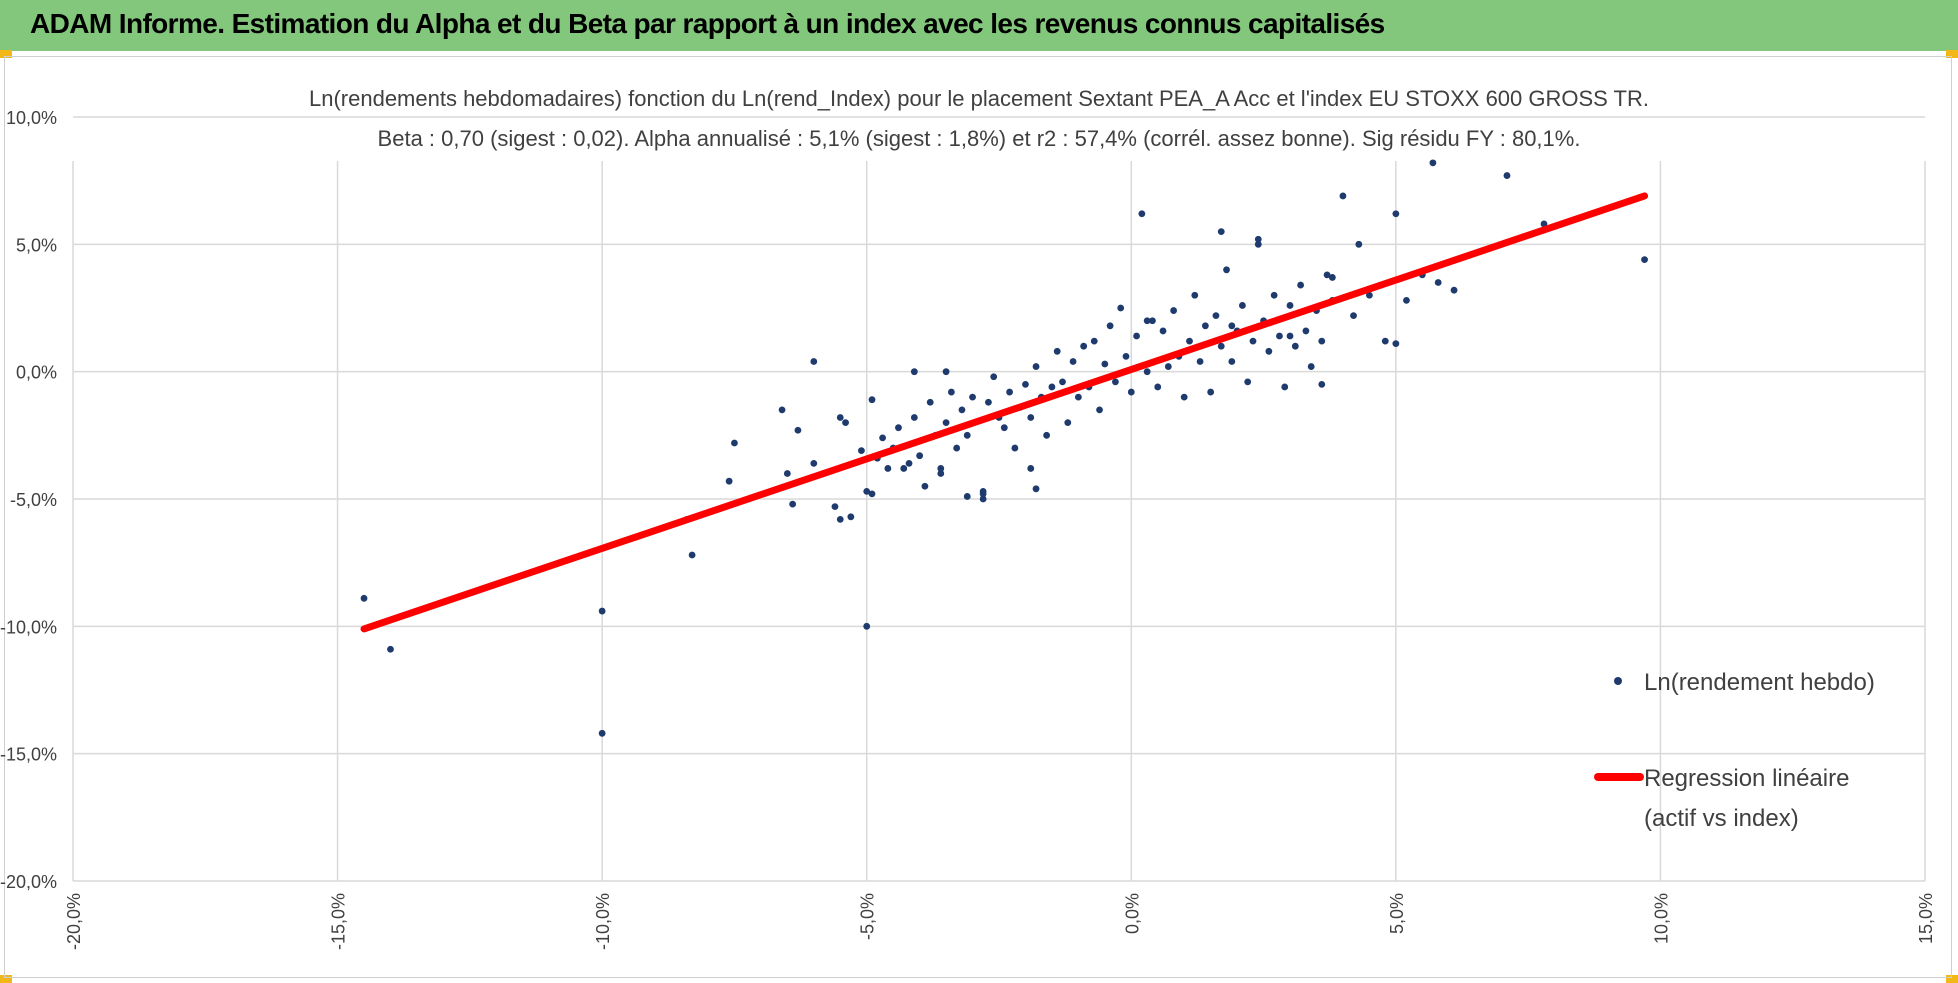  I want to click on y-tick-label: -5,0%, so click(33, 500).